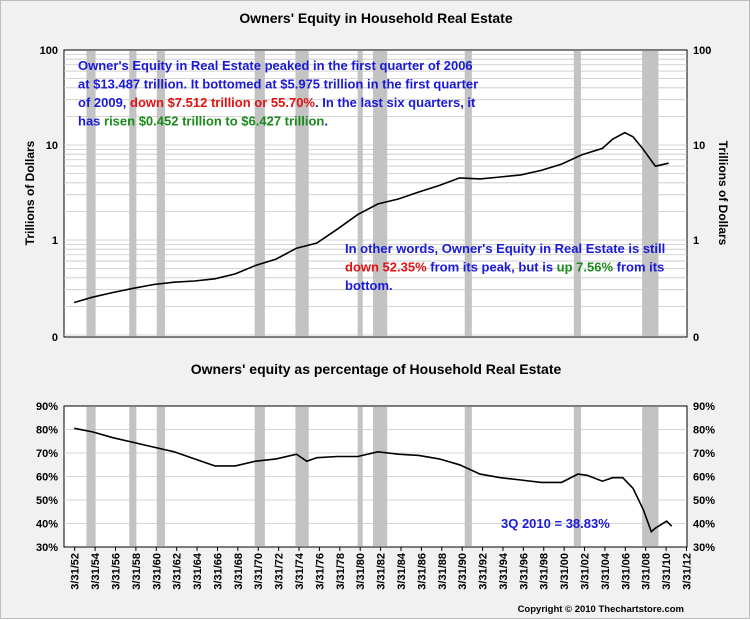 This screenshot has height=620, width=750. What do you see at coordinates (606, 571) in the screenshot?
I see `x-tick-label: 3/31/04` at bounding box center [606, 571].